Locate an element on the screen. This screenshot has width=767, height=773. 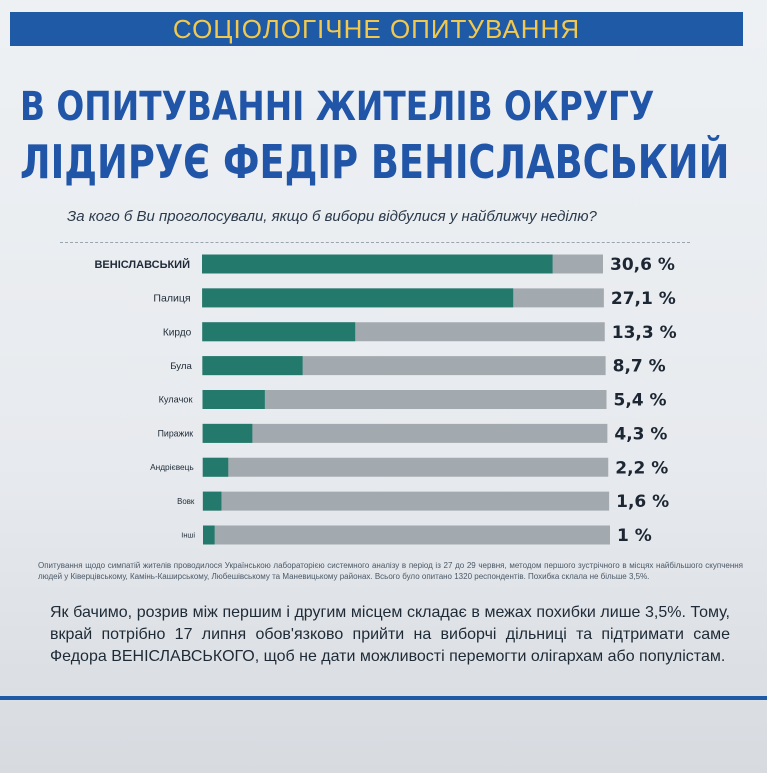
section-header-bar: СОЦІОЛОГІЧНЕ ОПИТУВАННЯ is located at coordinates (376, 29).